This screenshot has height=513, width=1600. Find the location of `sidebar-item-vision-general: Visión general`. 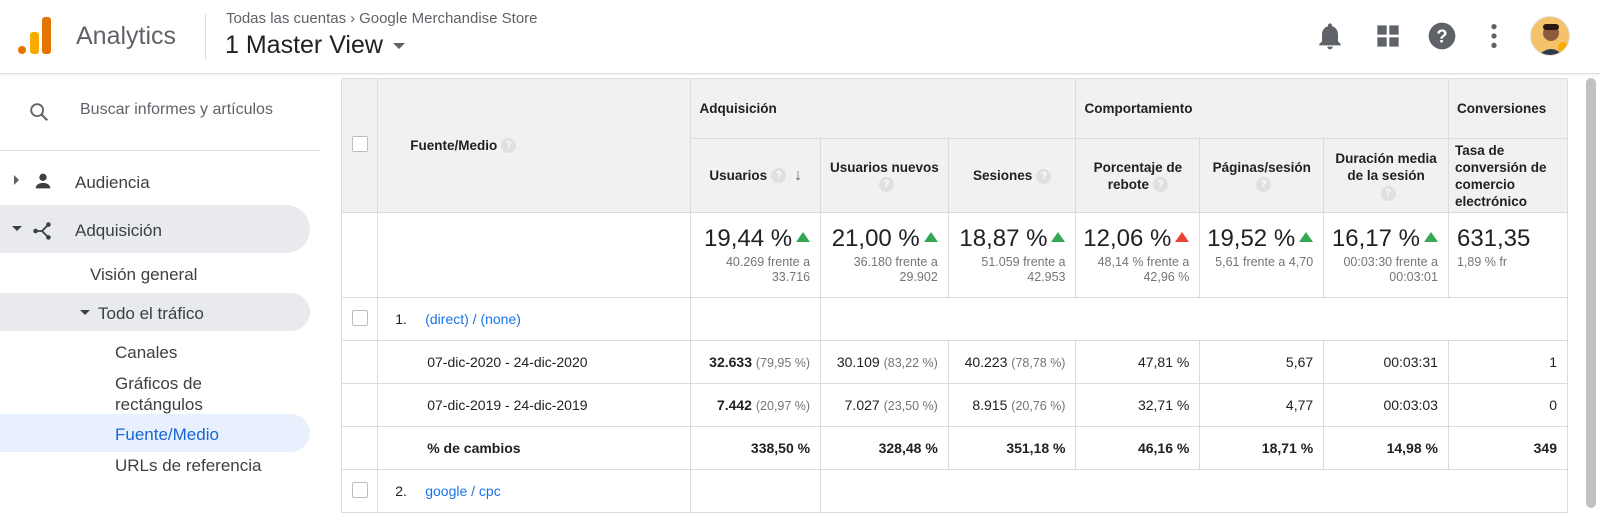

sidebar-item-vision-general: Visión general is located at coordinates (144, 274).